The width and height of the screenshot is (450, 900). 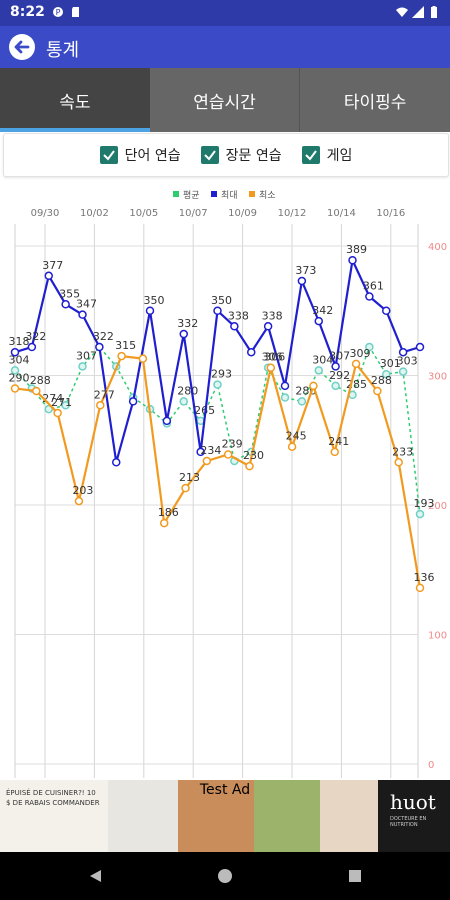 I want to click on status-bar: 8:22 P, so click(x=225, y=13).